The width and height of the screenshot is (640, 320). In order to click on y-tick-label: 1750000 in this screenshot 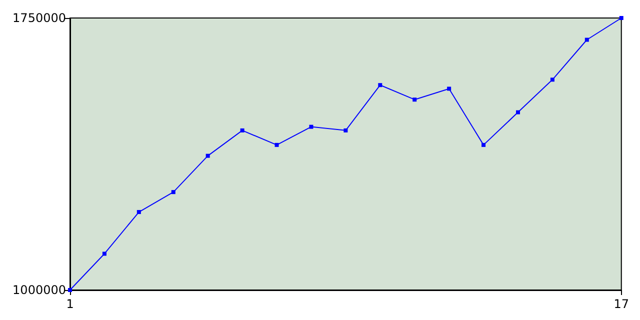, I will do `click(39, 18)`.